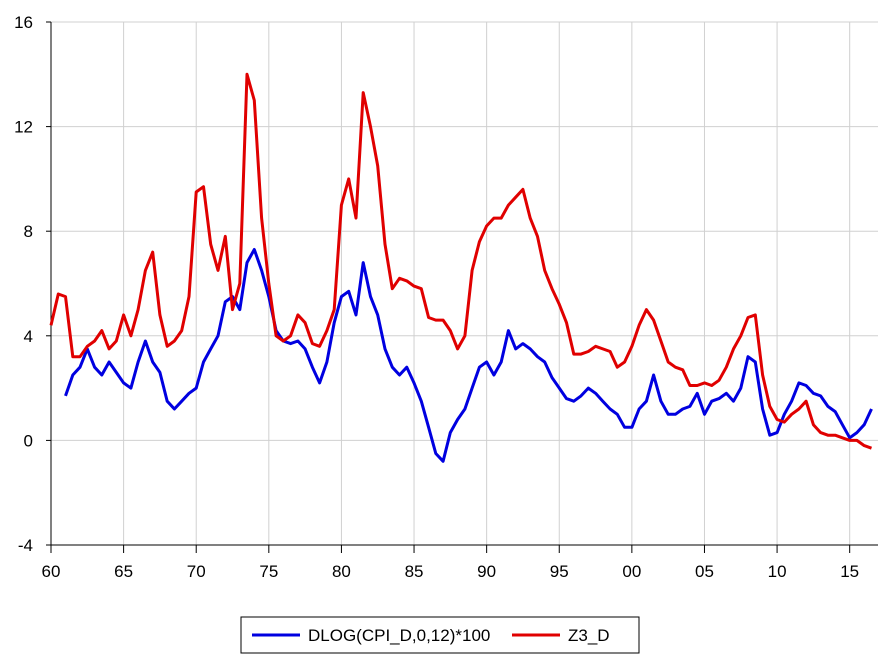 The image size is (879, 655). Describe the element at coordinates (268, 571) in the screenshot. I see `x-tick-label: 75` at that location.